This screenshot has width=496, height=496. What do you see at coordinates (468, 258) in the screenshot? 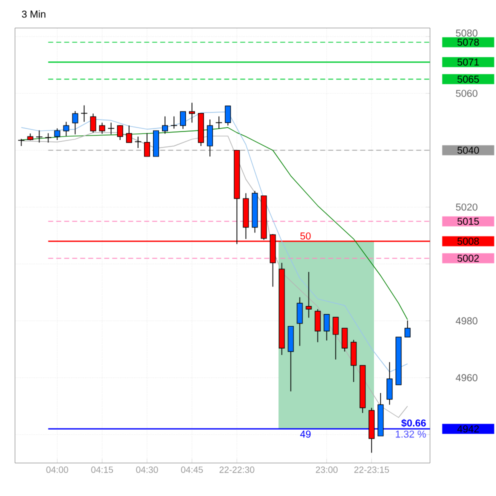
I see `ref-line-label: 5002` at bounding box center [468, 258].